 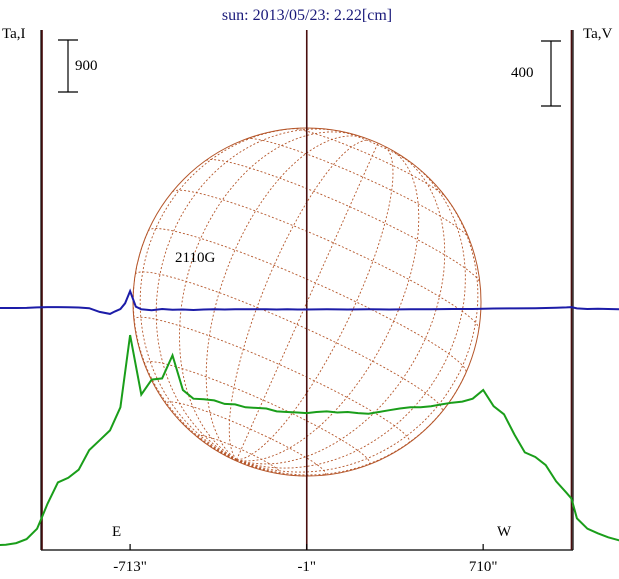 I want to click on x-axis-ticks: -1424"-713"-1"710"1421", so click(x=305, y=559).